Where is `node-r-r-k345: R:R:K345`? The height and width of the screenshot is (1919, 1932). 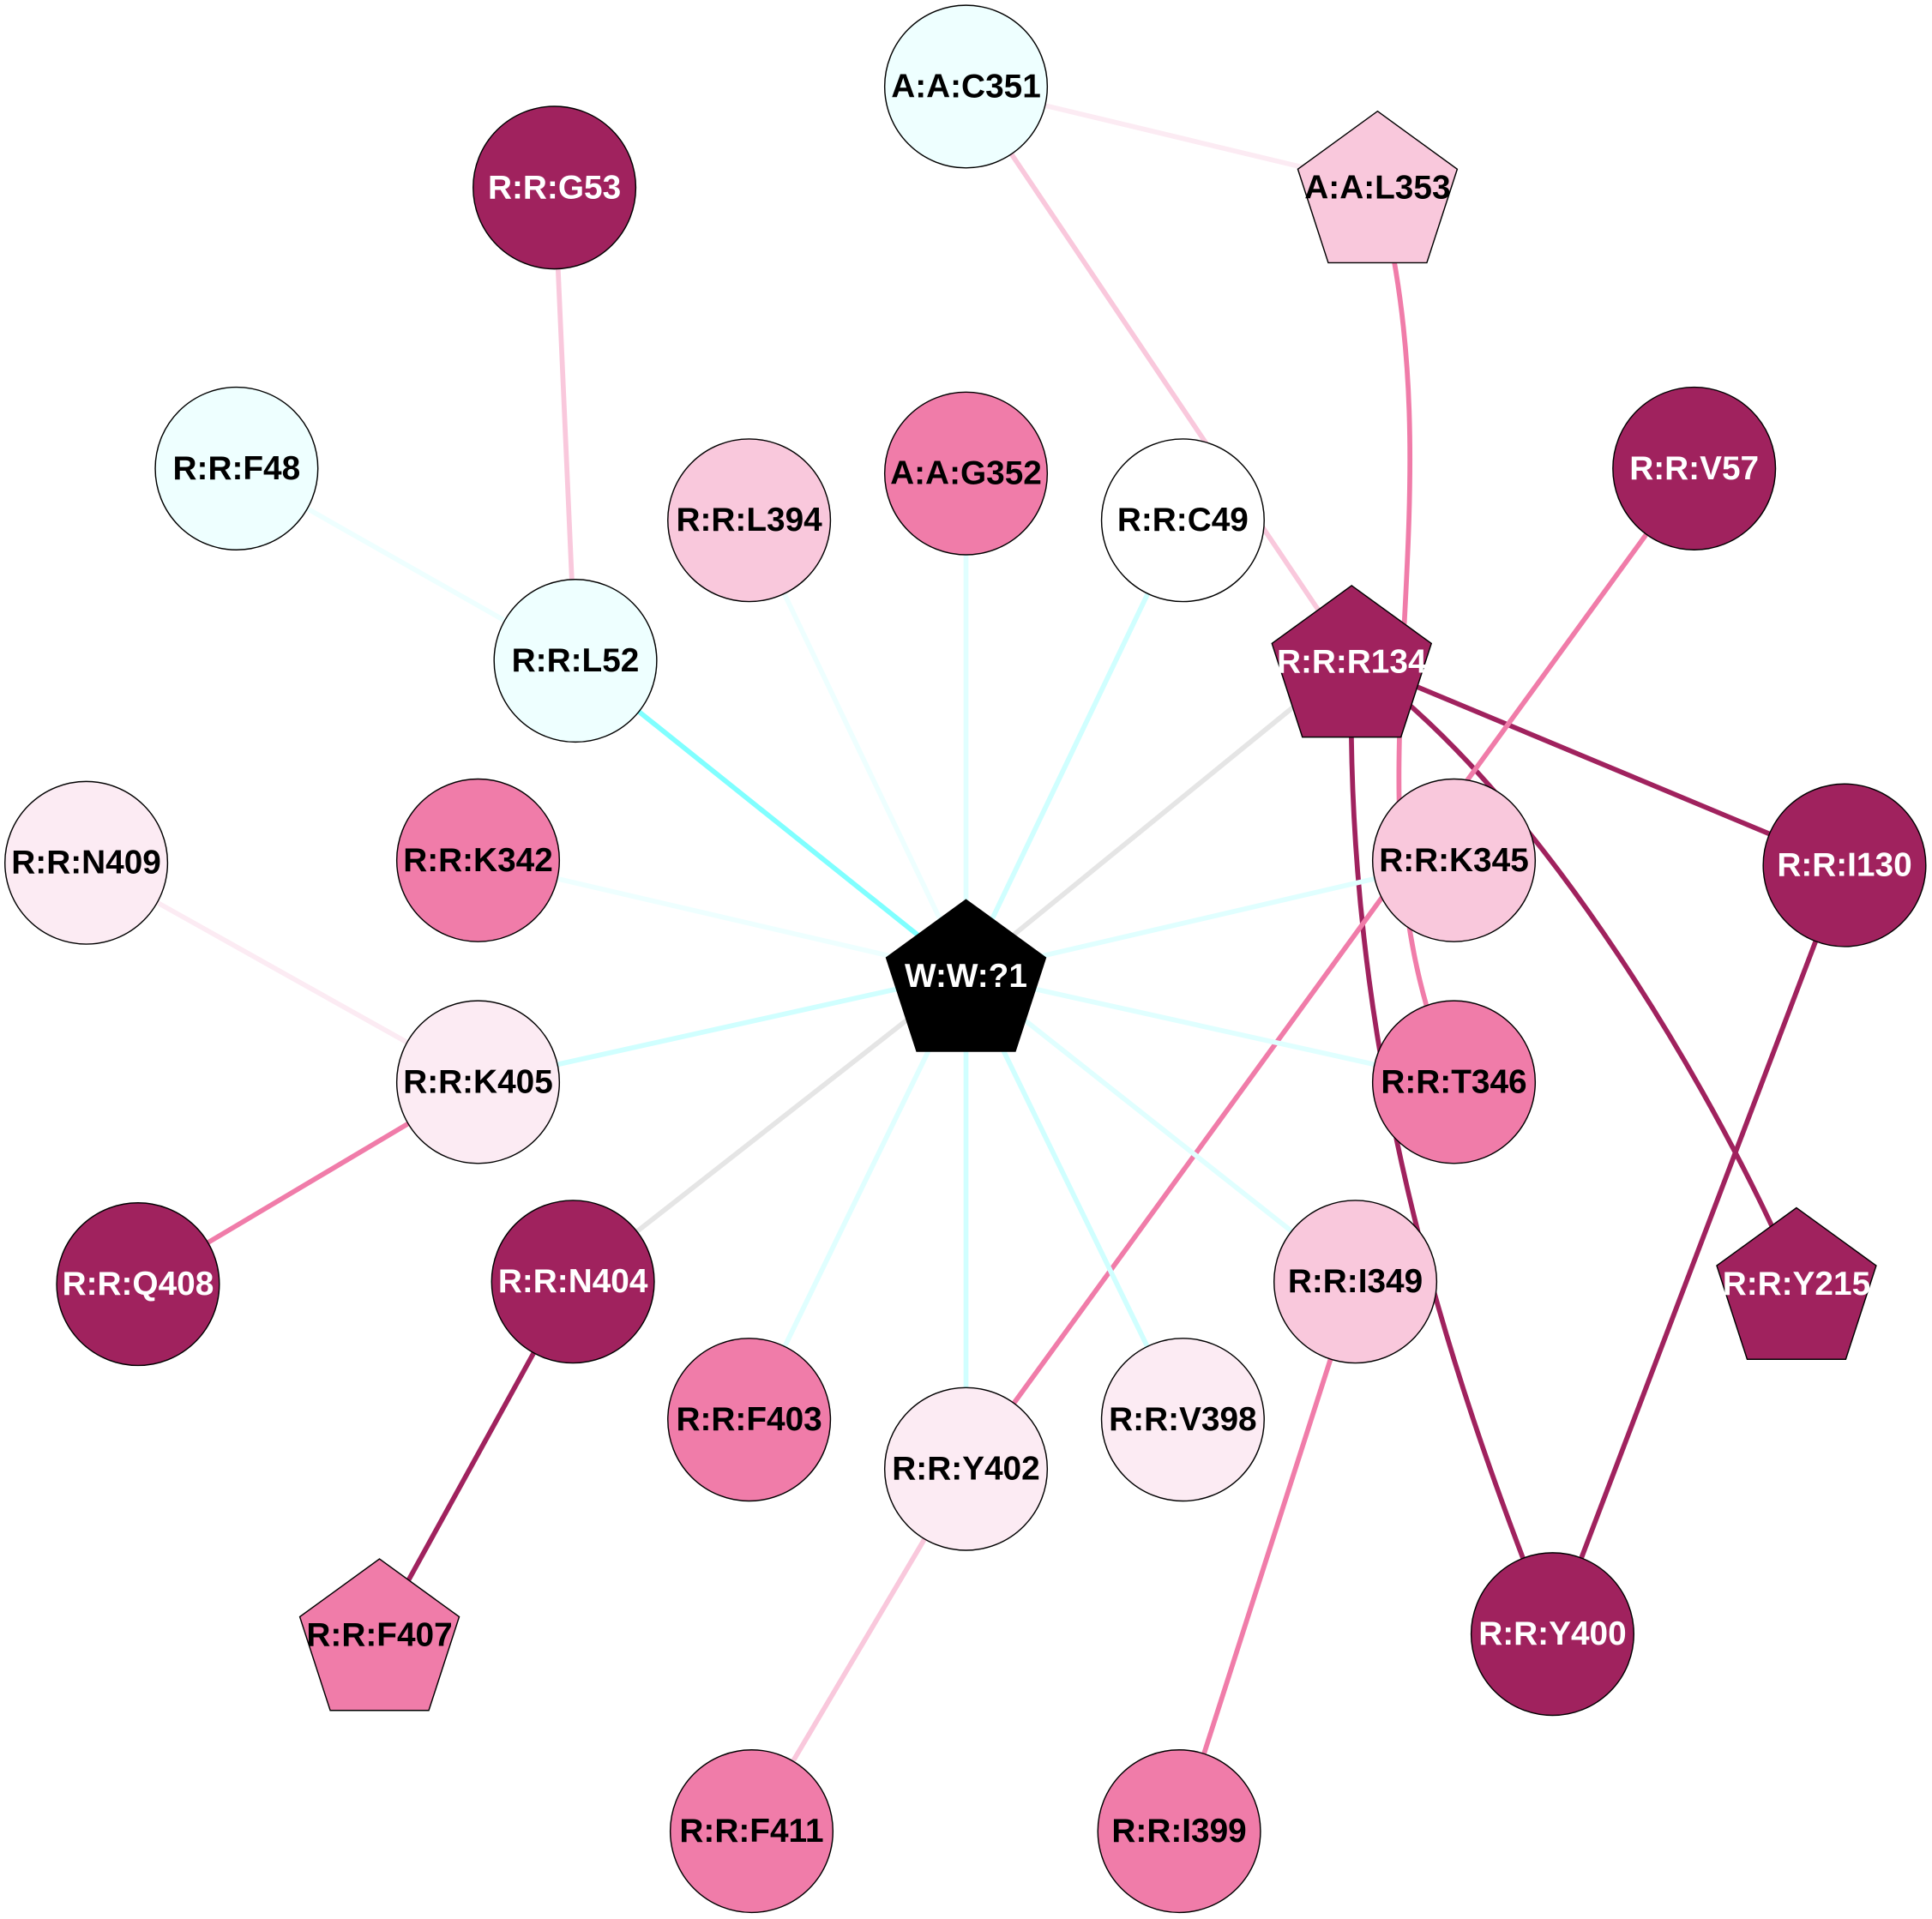
node-r-r-k345: R:R:K345 is located at coordinates (1454, 860).